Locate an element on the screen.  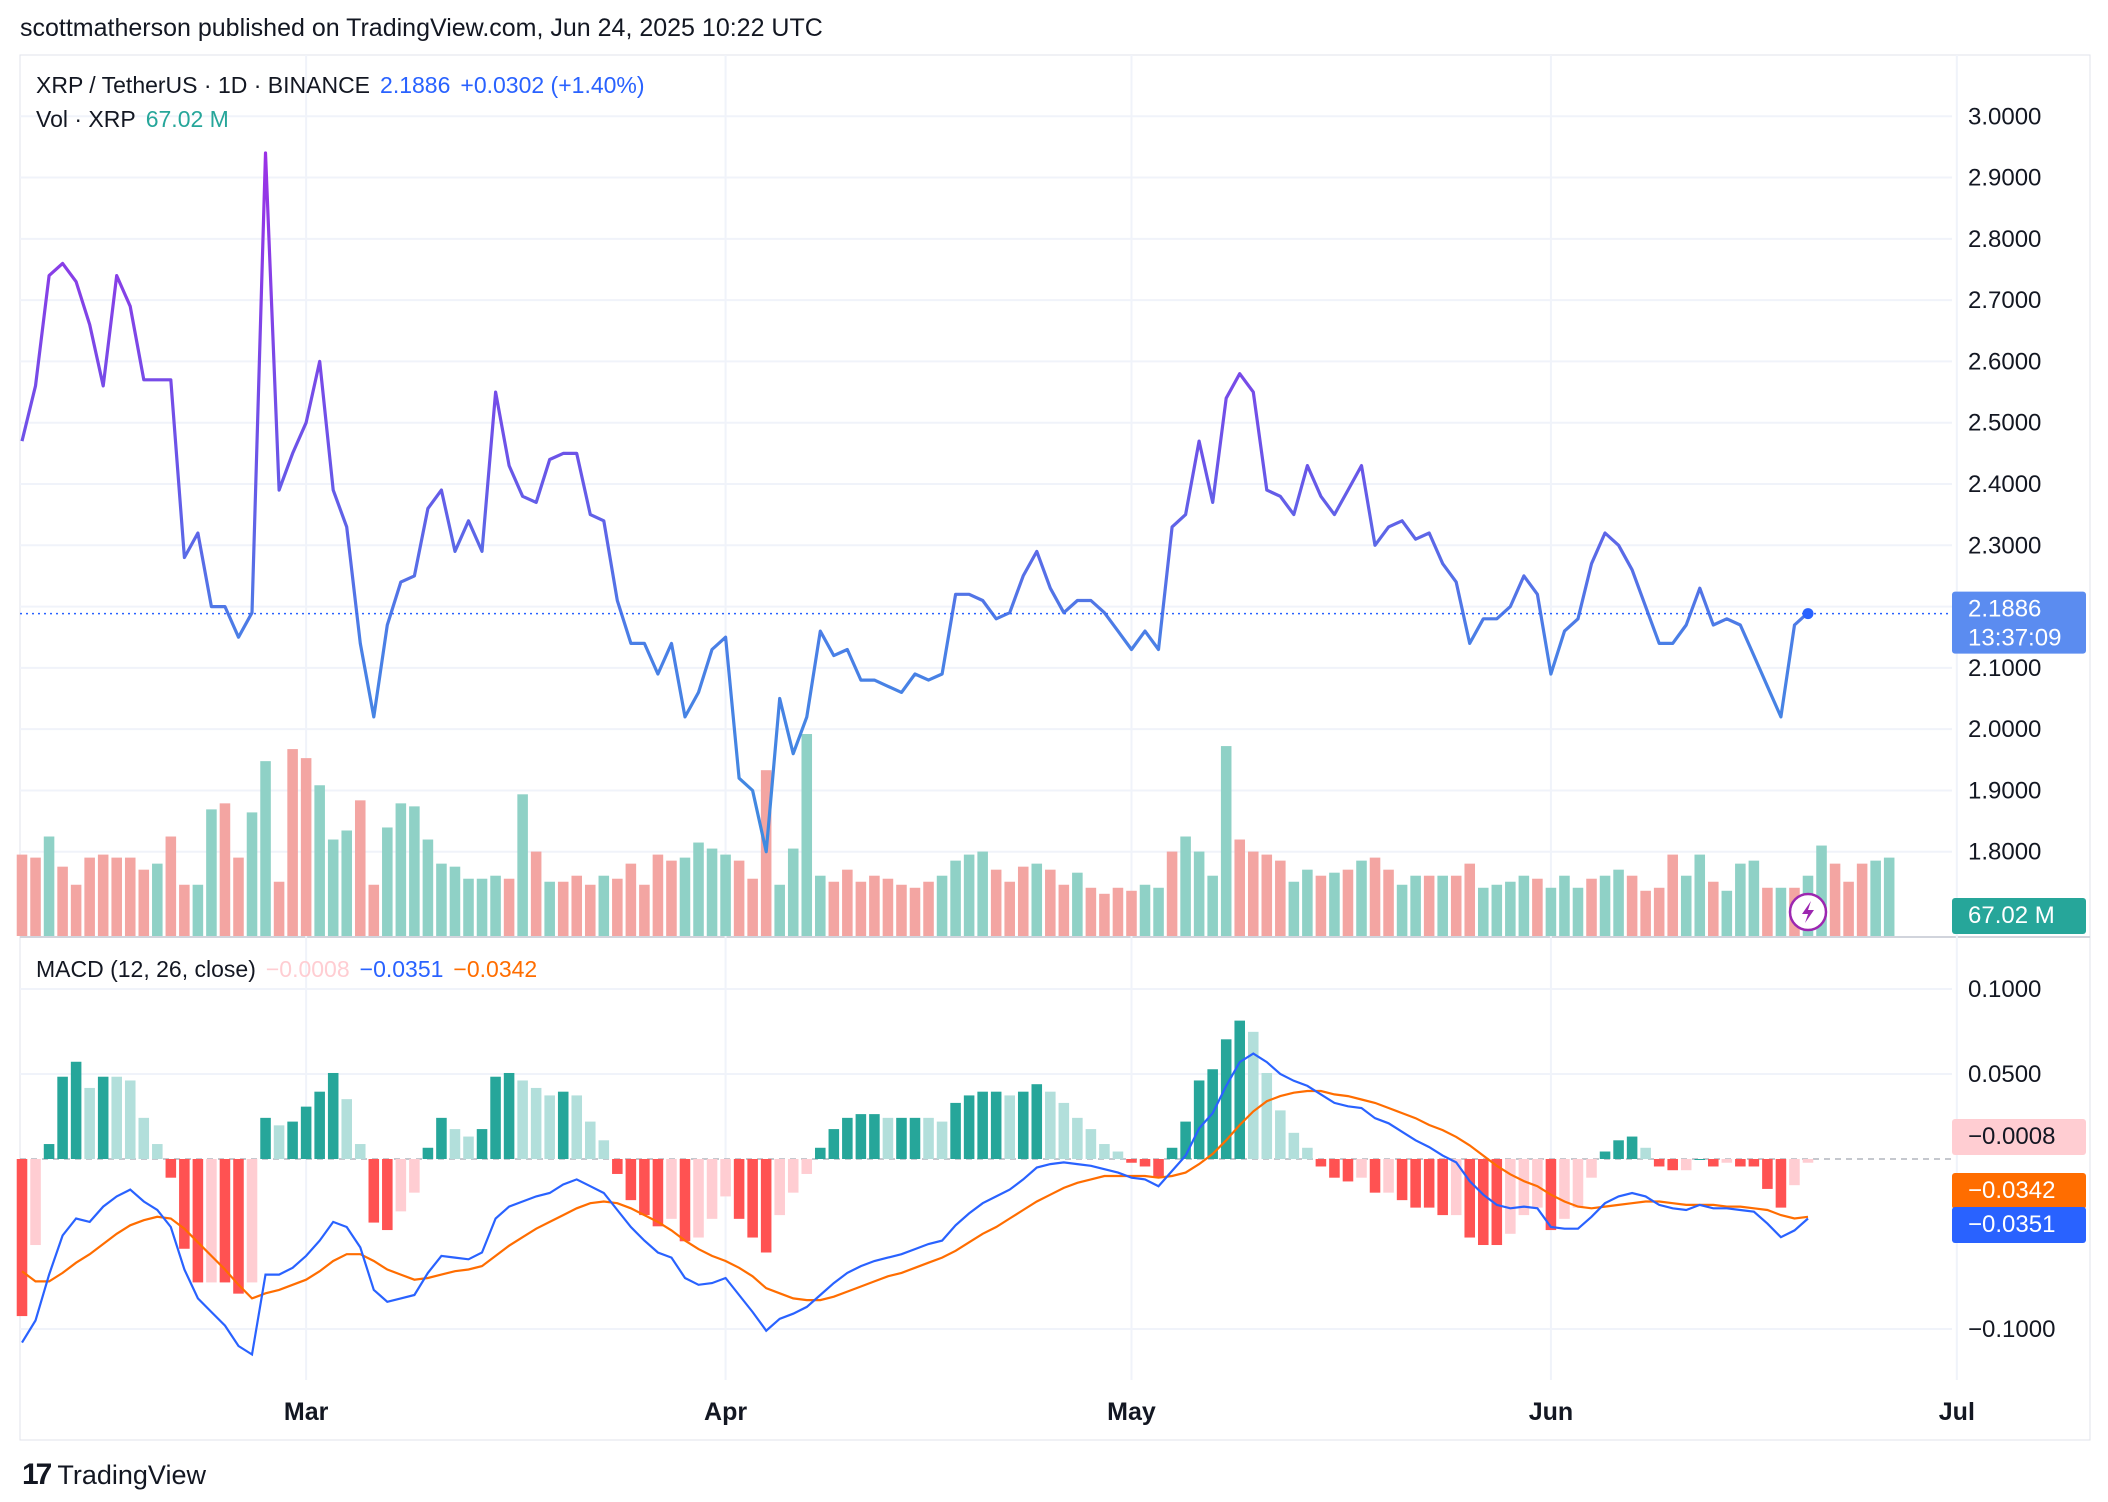
macd-signal-value: −0.0342 is located at coordinates (495, 969).